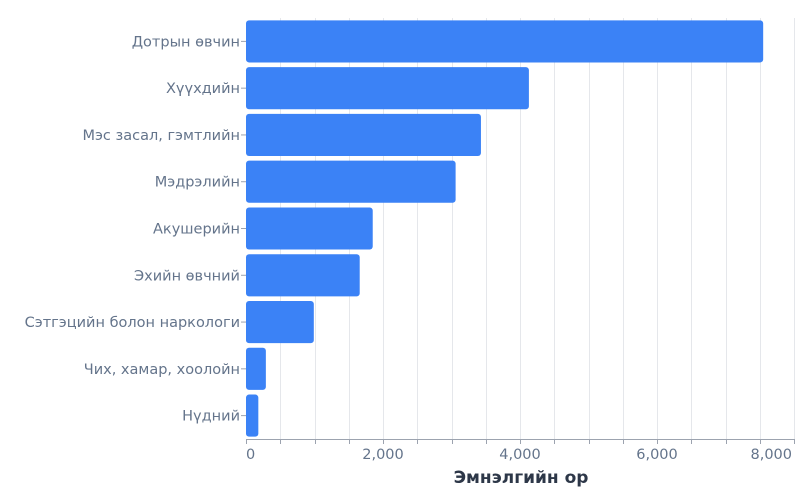  What do you see at coordinates (521, 478) in the screenshot?
I see `x-axis-title: Эмнэлгийн ор` at bounding box center [521, 478].